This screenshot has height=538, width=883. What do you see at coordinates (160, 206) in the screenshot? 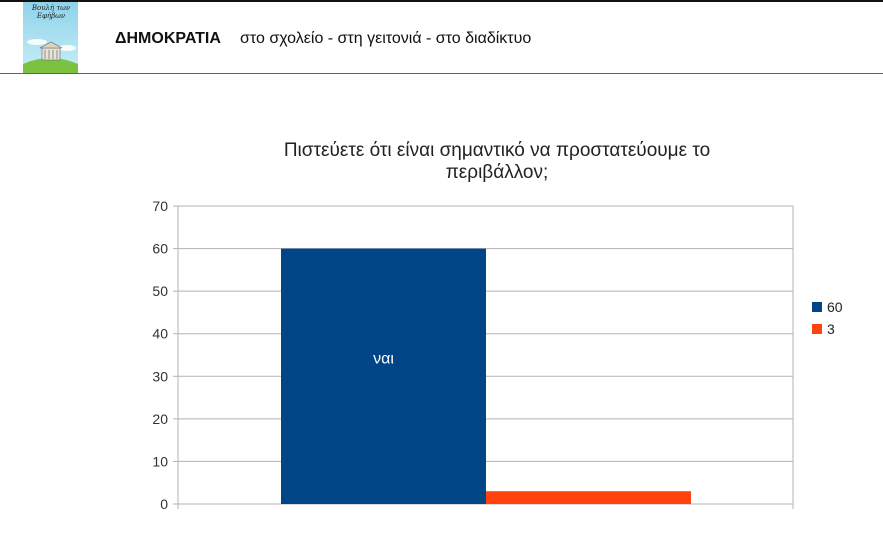
I see `y-tick-label: 70` at bounding box center [160, 206].